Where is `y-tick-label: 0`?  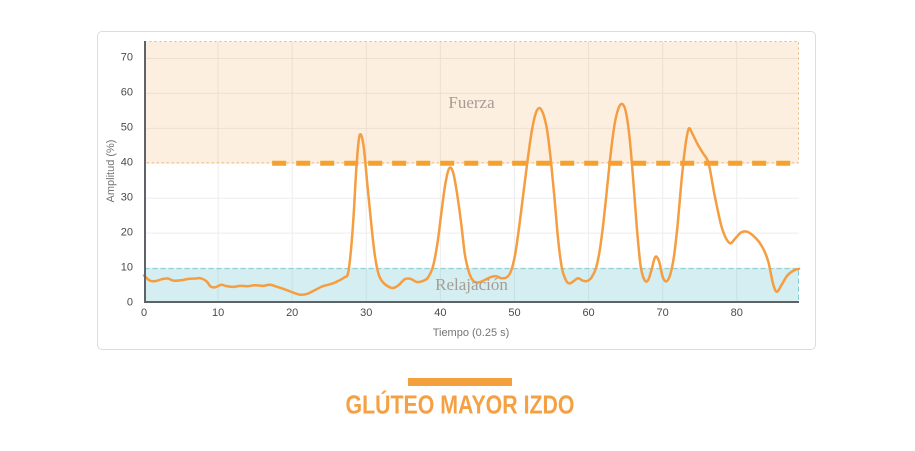 y-tick-label: 0 is located at coordinates (129, 302).